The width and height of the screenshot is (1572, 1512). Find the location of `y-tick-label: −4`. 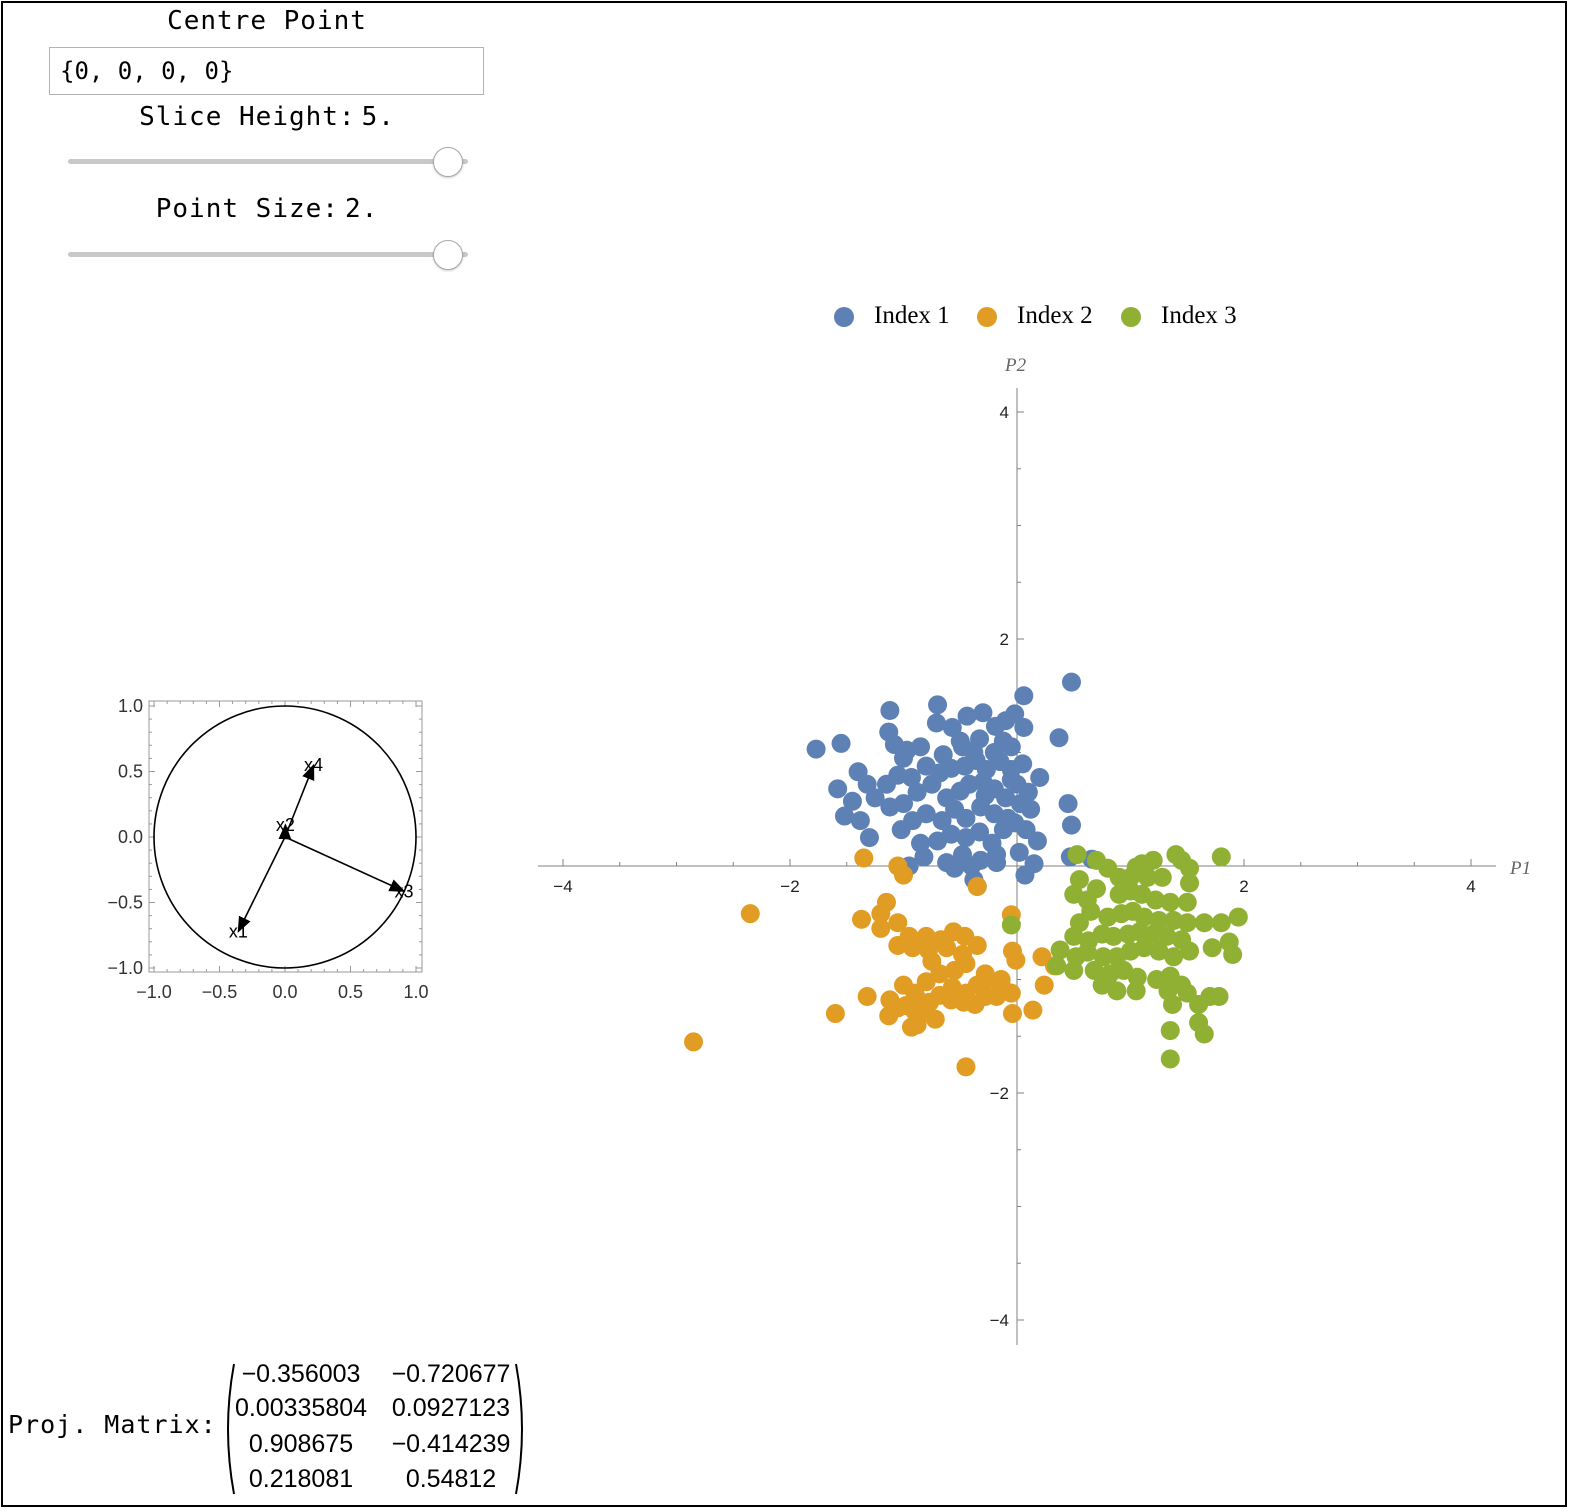

y-tick-label: −4 is located at coordinates (999, 1320).